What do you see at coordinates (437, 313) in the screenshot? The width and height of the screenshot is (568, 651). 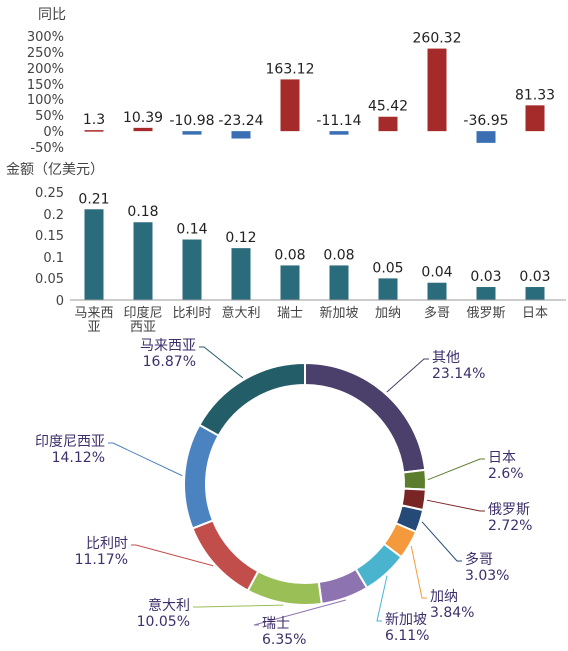 I see `amount-x-tick-label: 多哥` at bounding box center [437, 313].